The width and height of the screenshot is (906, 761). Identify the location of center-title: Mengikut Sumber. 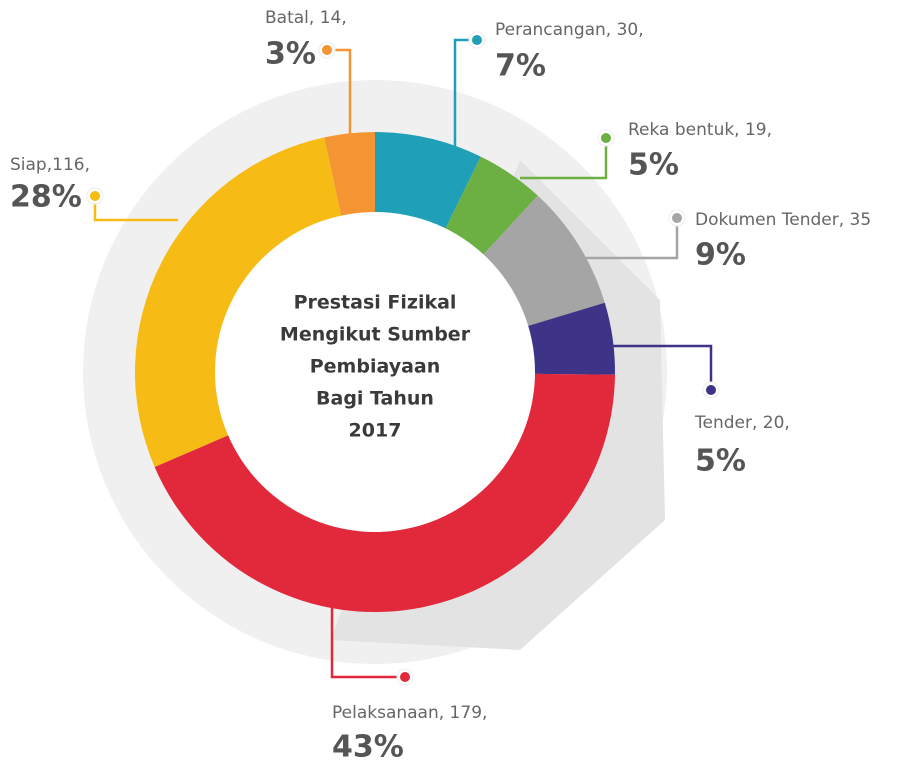
(375, 335).